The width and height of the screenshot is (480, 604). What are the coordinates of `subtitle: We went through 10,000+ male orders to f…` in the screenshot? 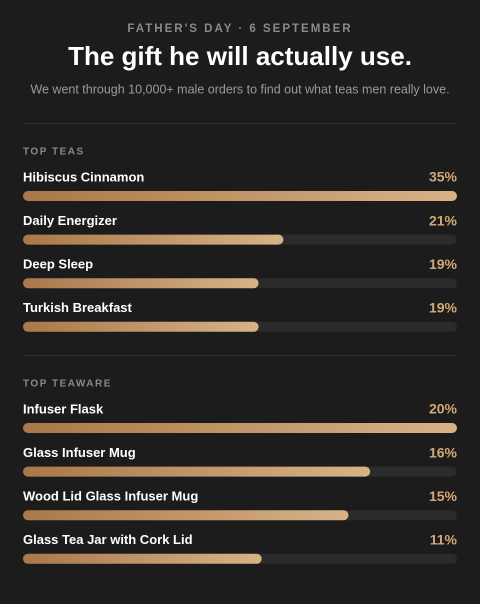 It's located at (239, 89).